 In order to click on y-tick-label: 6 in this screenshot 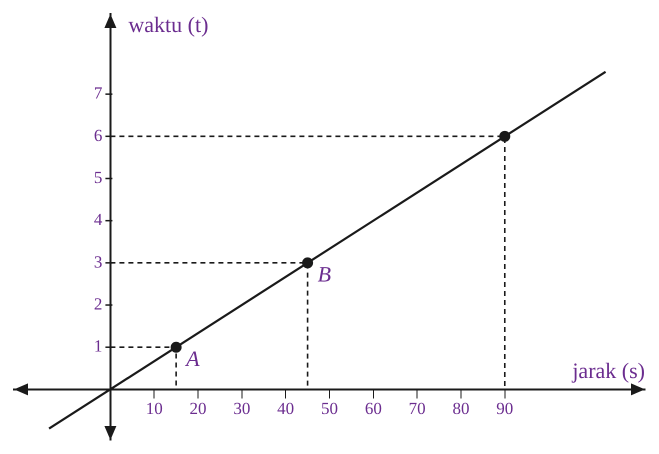, I will do `click(98, 135)`.